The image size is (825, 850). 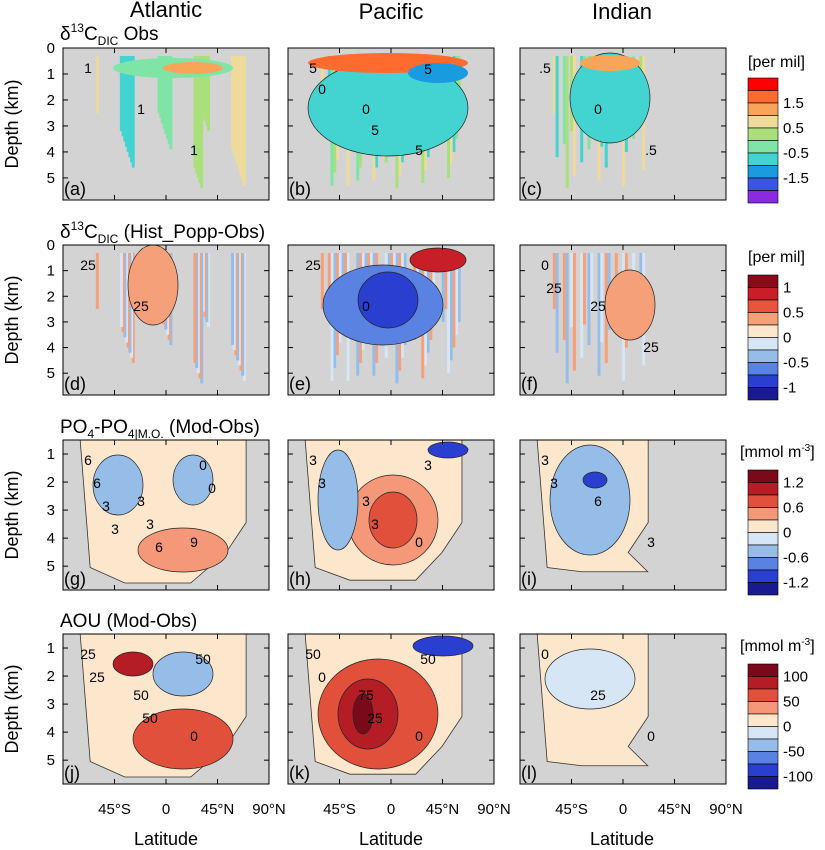 I want to click on colorbar-tick-label: -50, so click(x=794, y=752).